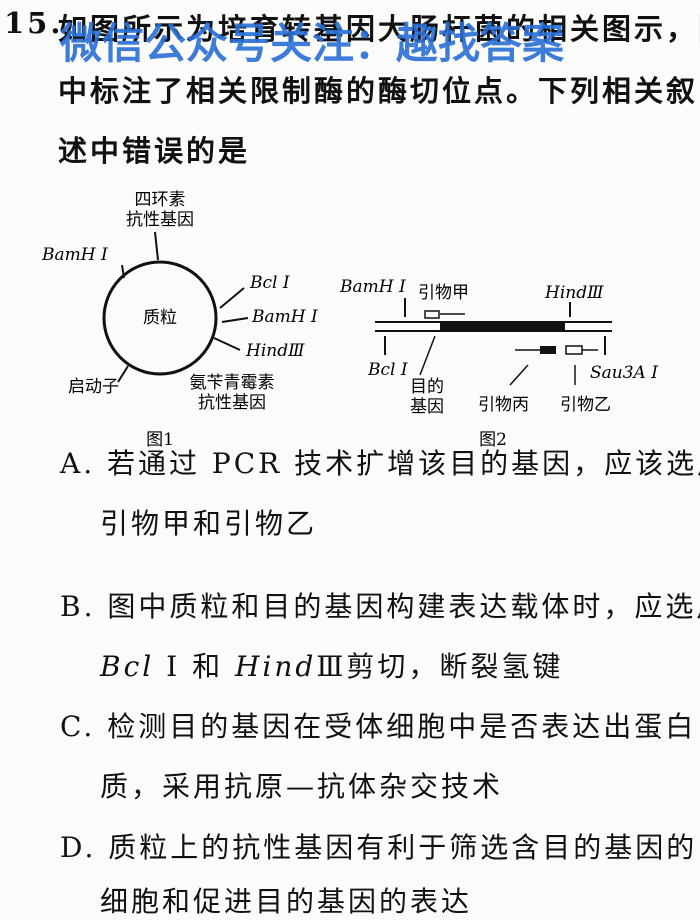 The height and width of the screenshot is (920, 700). I want to click on enzyme: Bcl, so click(127, 666).